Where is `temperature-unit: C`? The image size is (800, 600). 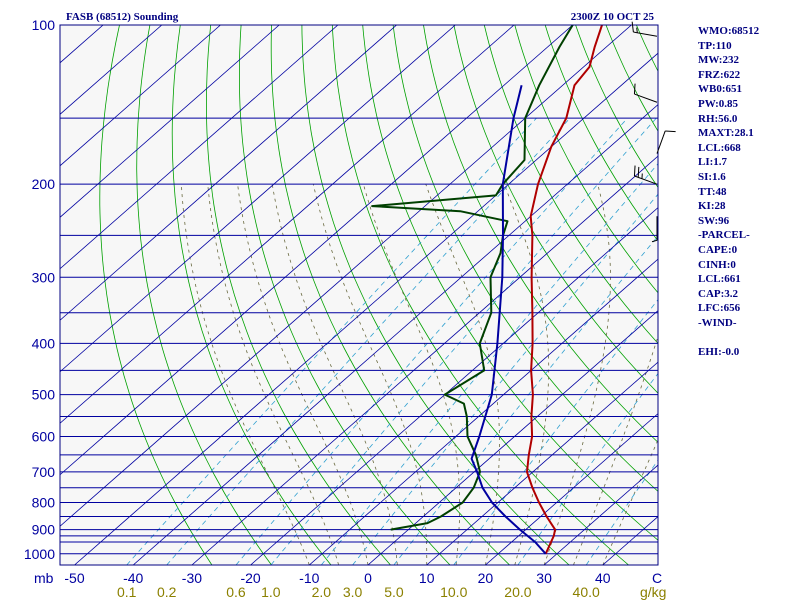 temperature-unit: C is located at coordinates (657, 578).